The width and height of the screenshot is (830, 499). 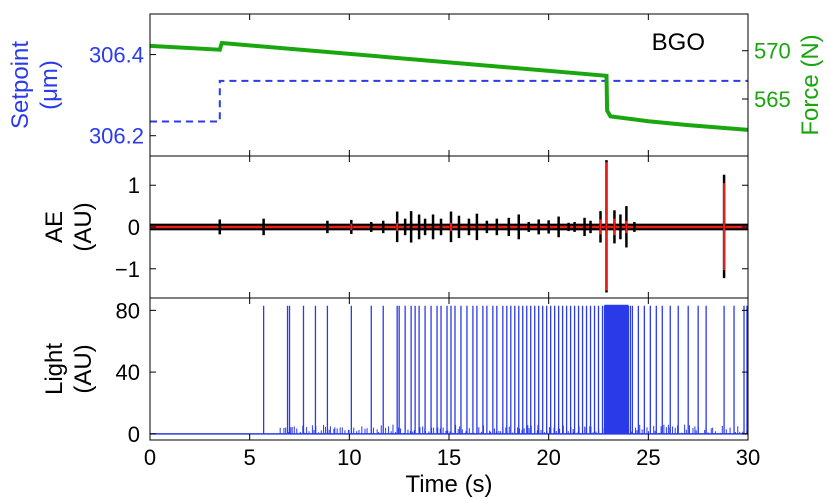 What do you see at coordinates (748, 457) in the screenshot?
I see `x-tick-label: 30` at bounding box center [748, 457].